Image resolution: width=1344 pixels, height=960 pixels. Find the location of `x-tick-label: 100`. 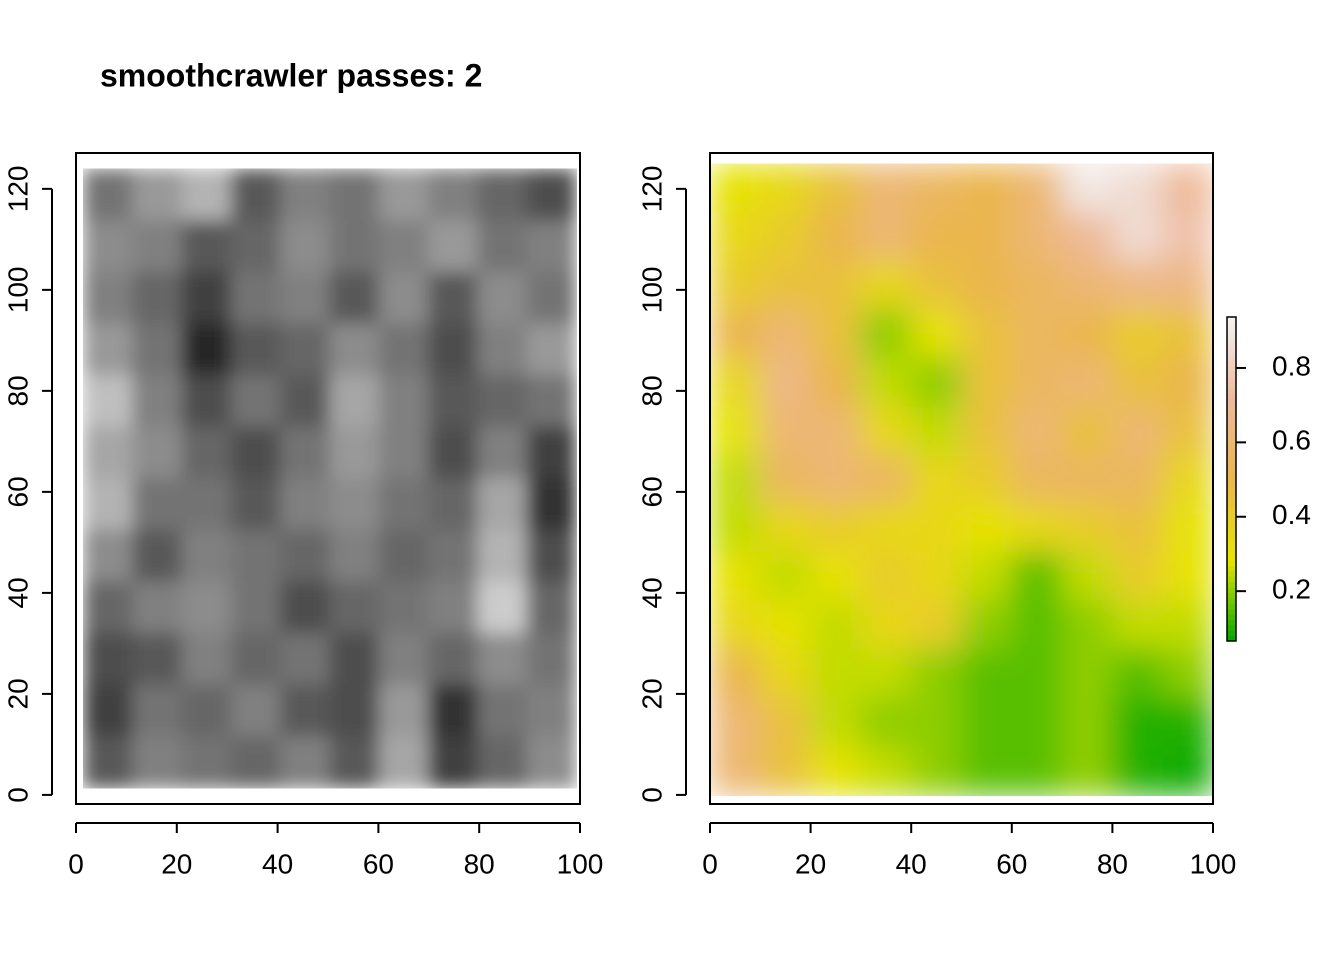

x-tick-label: 100 is located at coordinates (1213, 863).